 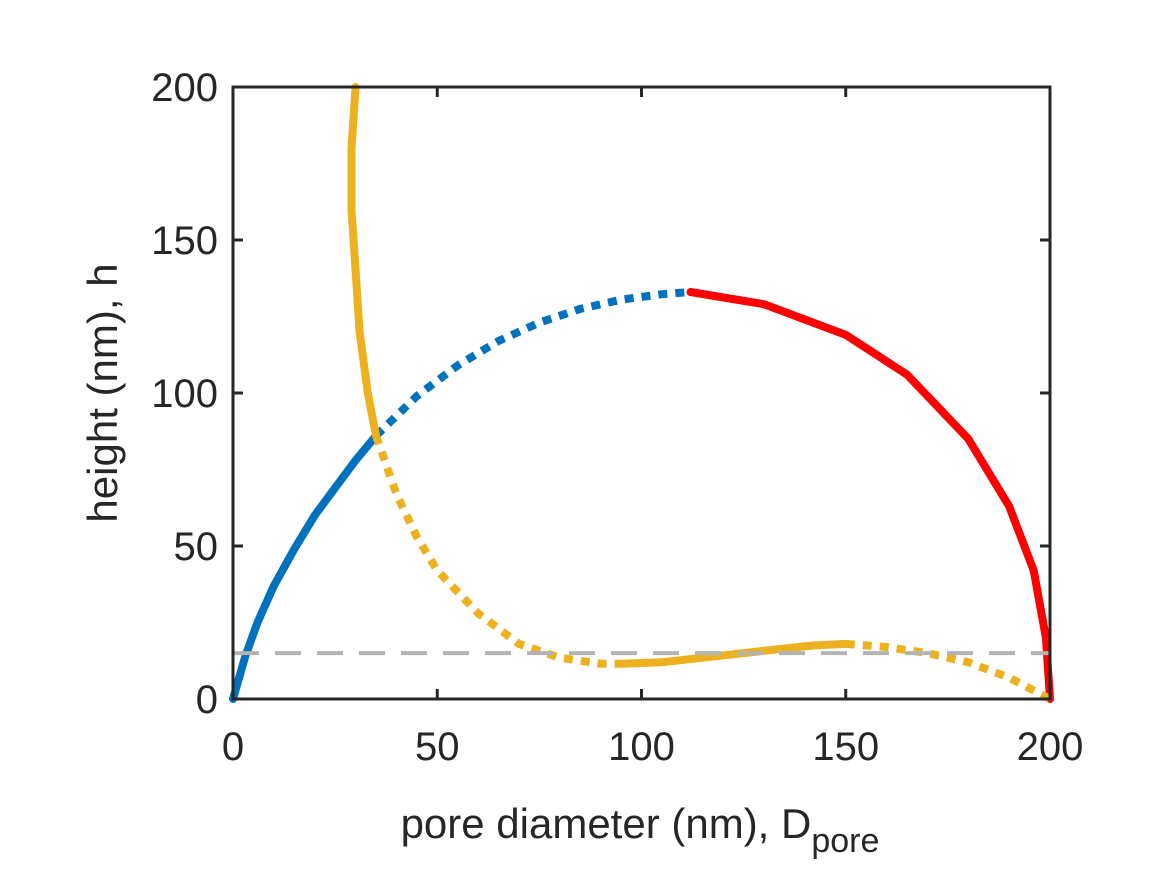 I want to click on y-axis-label: height (nm), h, so click(x=102, y=392).